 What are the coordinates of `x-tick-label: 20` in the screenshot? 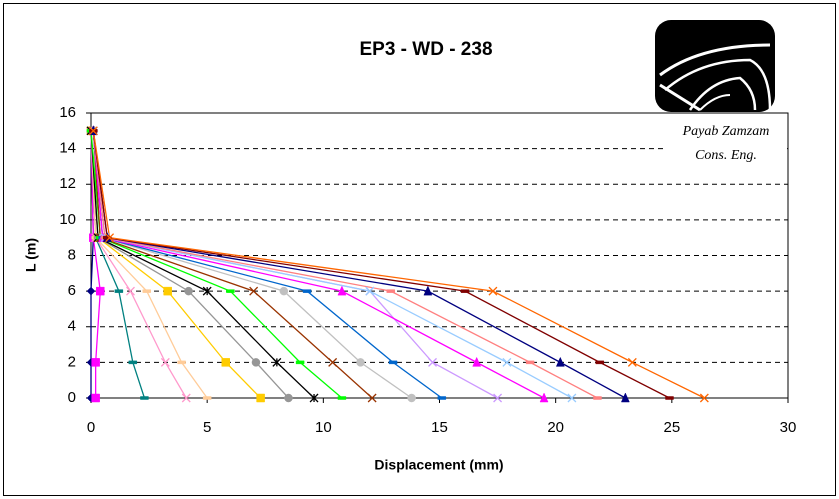 It's located at (555, 427).